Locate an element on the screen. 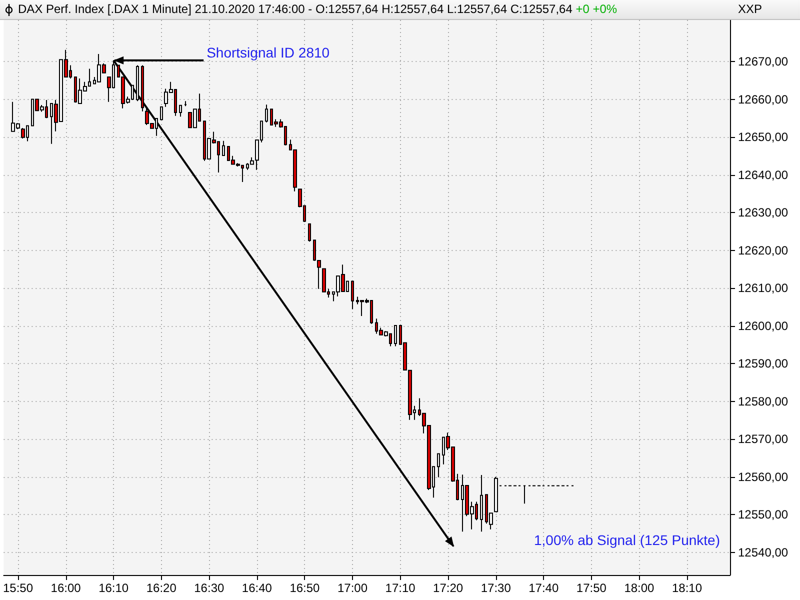  annotation: Shortsignal ID 2810 is located at coordinates (268, 52).